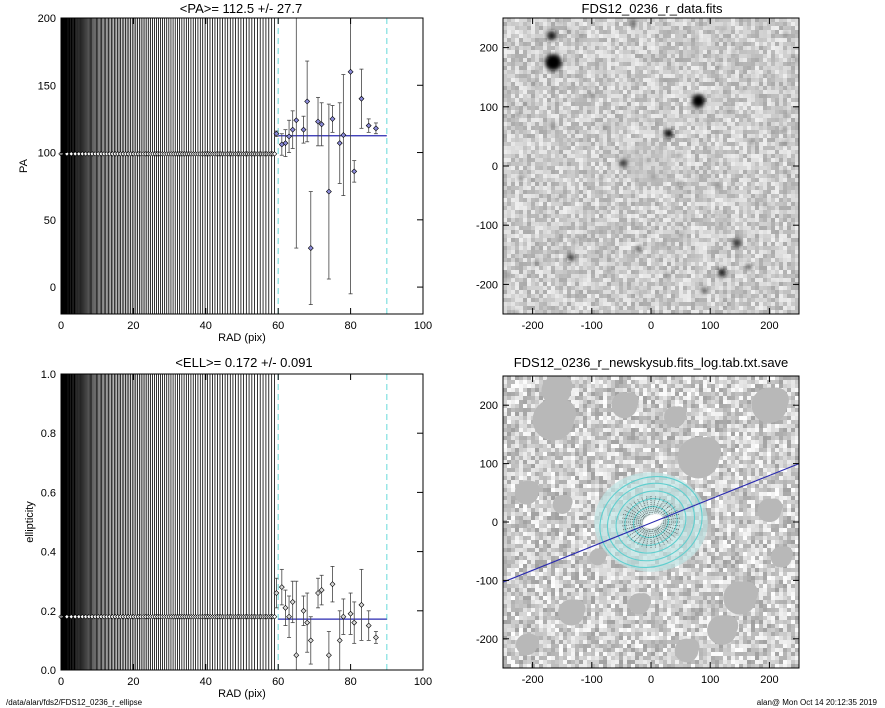 The image size is (885, 708). Describe the element at coordinates (350, 326) in the screenshot. I see `pa-xtick-label: 80` at that location.